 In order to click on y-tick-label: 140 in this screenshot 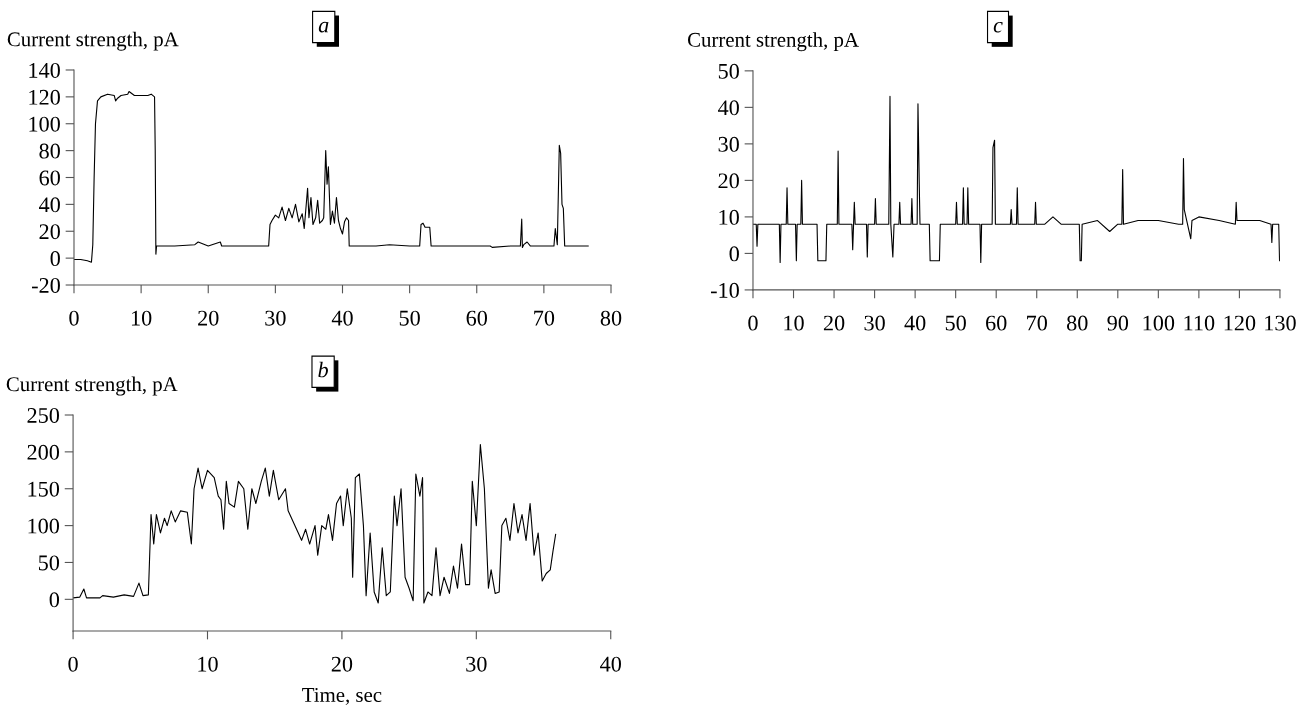, I will do `click(44, 70)`.